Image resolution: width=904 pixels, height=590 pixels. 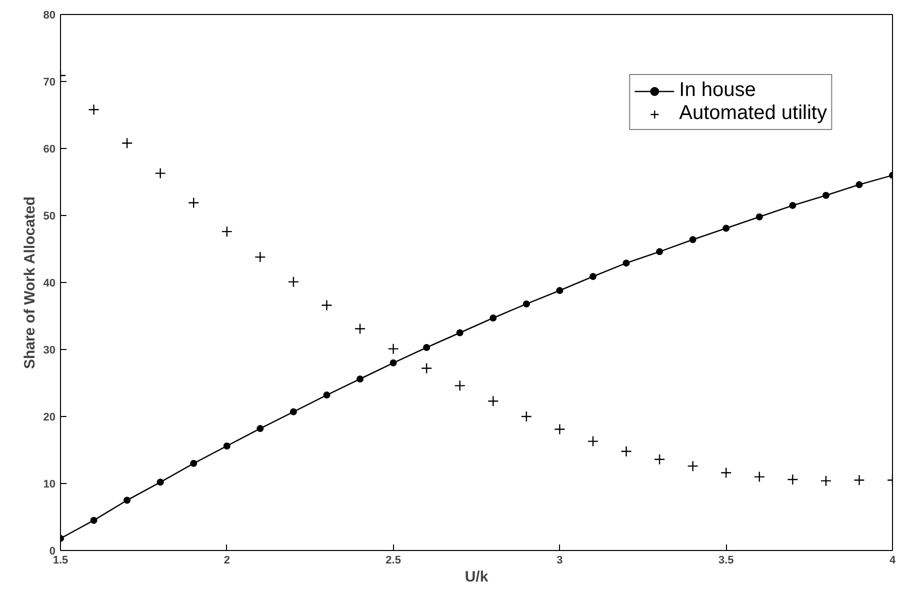 What do you see at coordinates (49, 82) in the screenshot?
I see `y-tick-label: 70` at bounding box center [49, 82].